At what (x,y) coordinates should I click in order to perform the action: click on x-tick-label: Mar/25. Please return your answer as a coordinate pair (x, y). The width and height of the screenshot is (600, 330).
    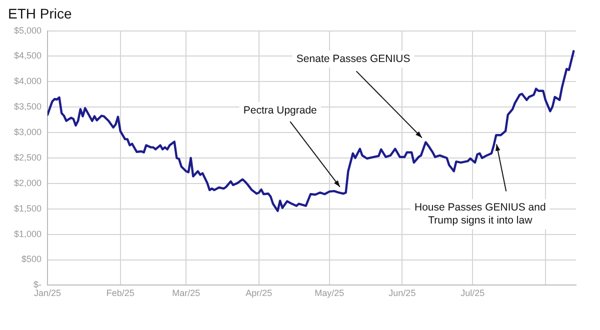
    Looking at the image, I should click on (186, 293).